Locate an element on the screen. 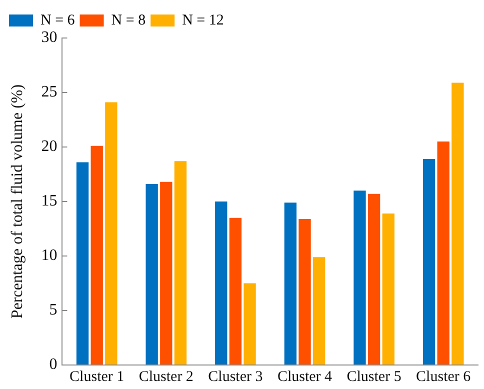 The height and width of the screenshot is (389, 484). y-tick-label: 30 is located at coordinates (49, 37).